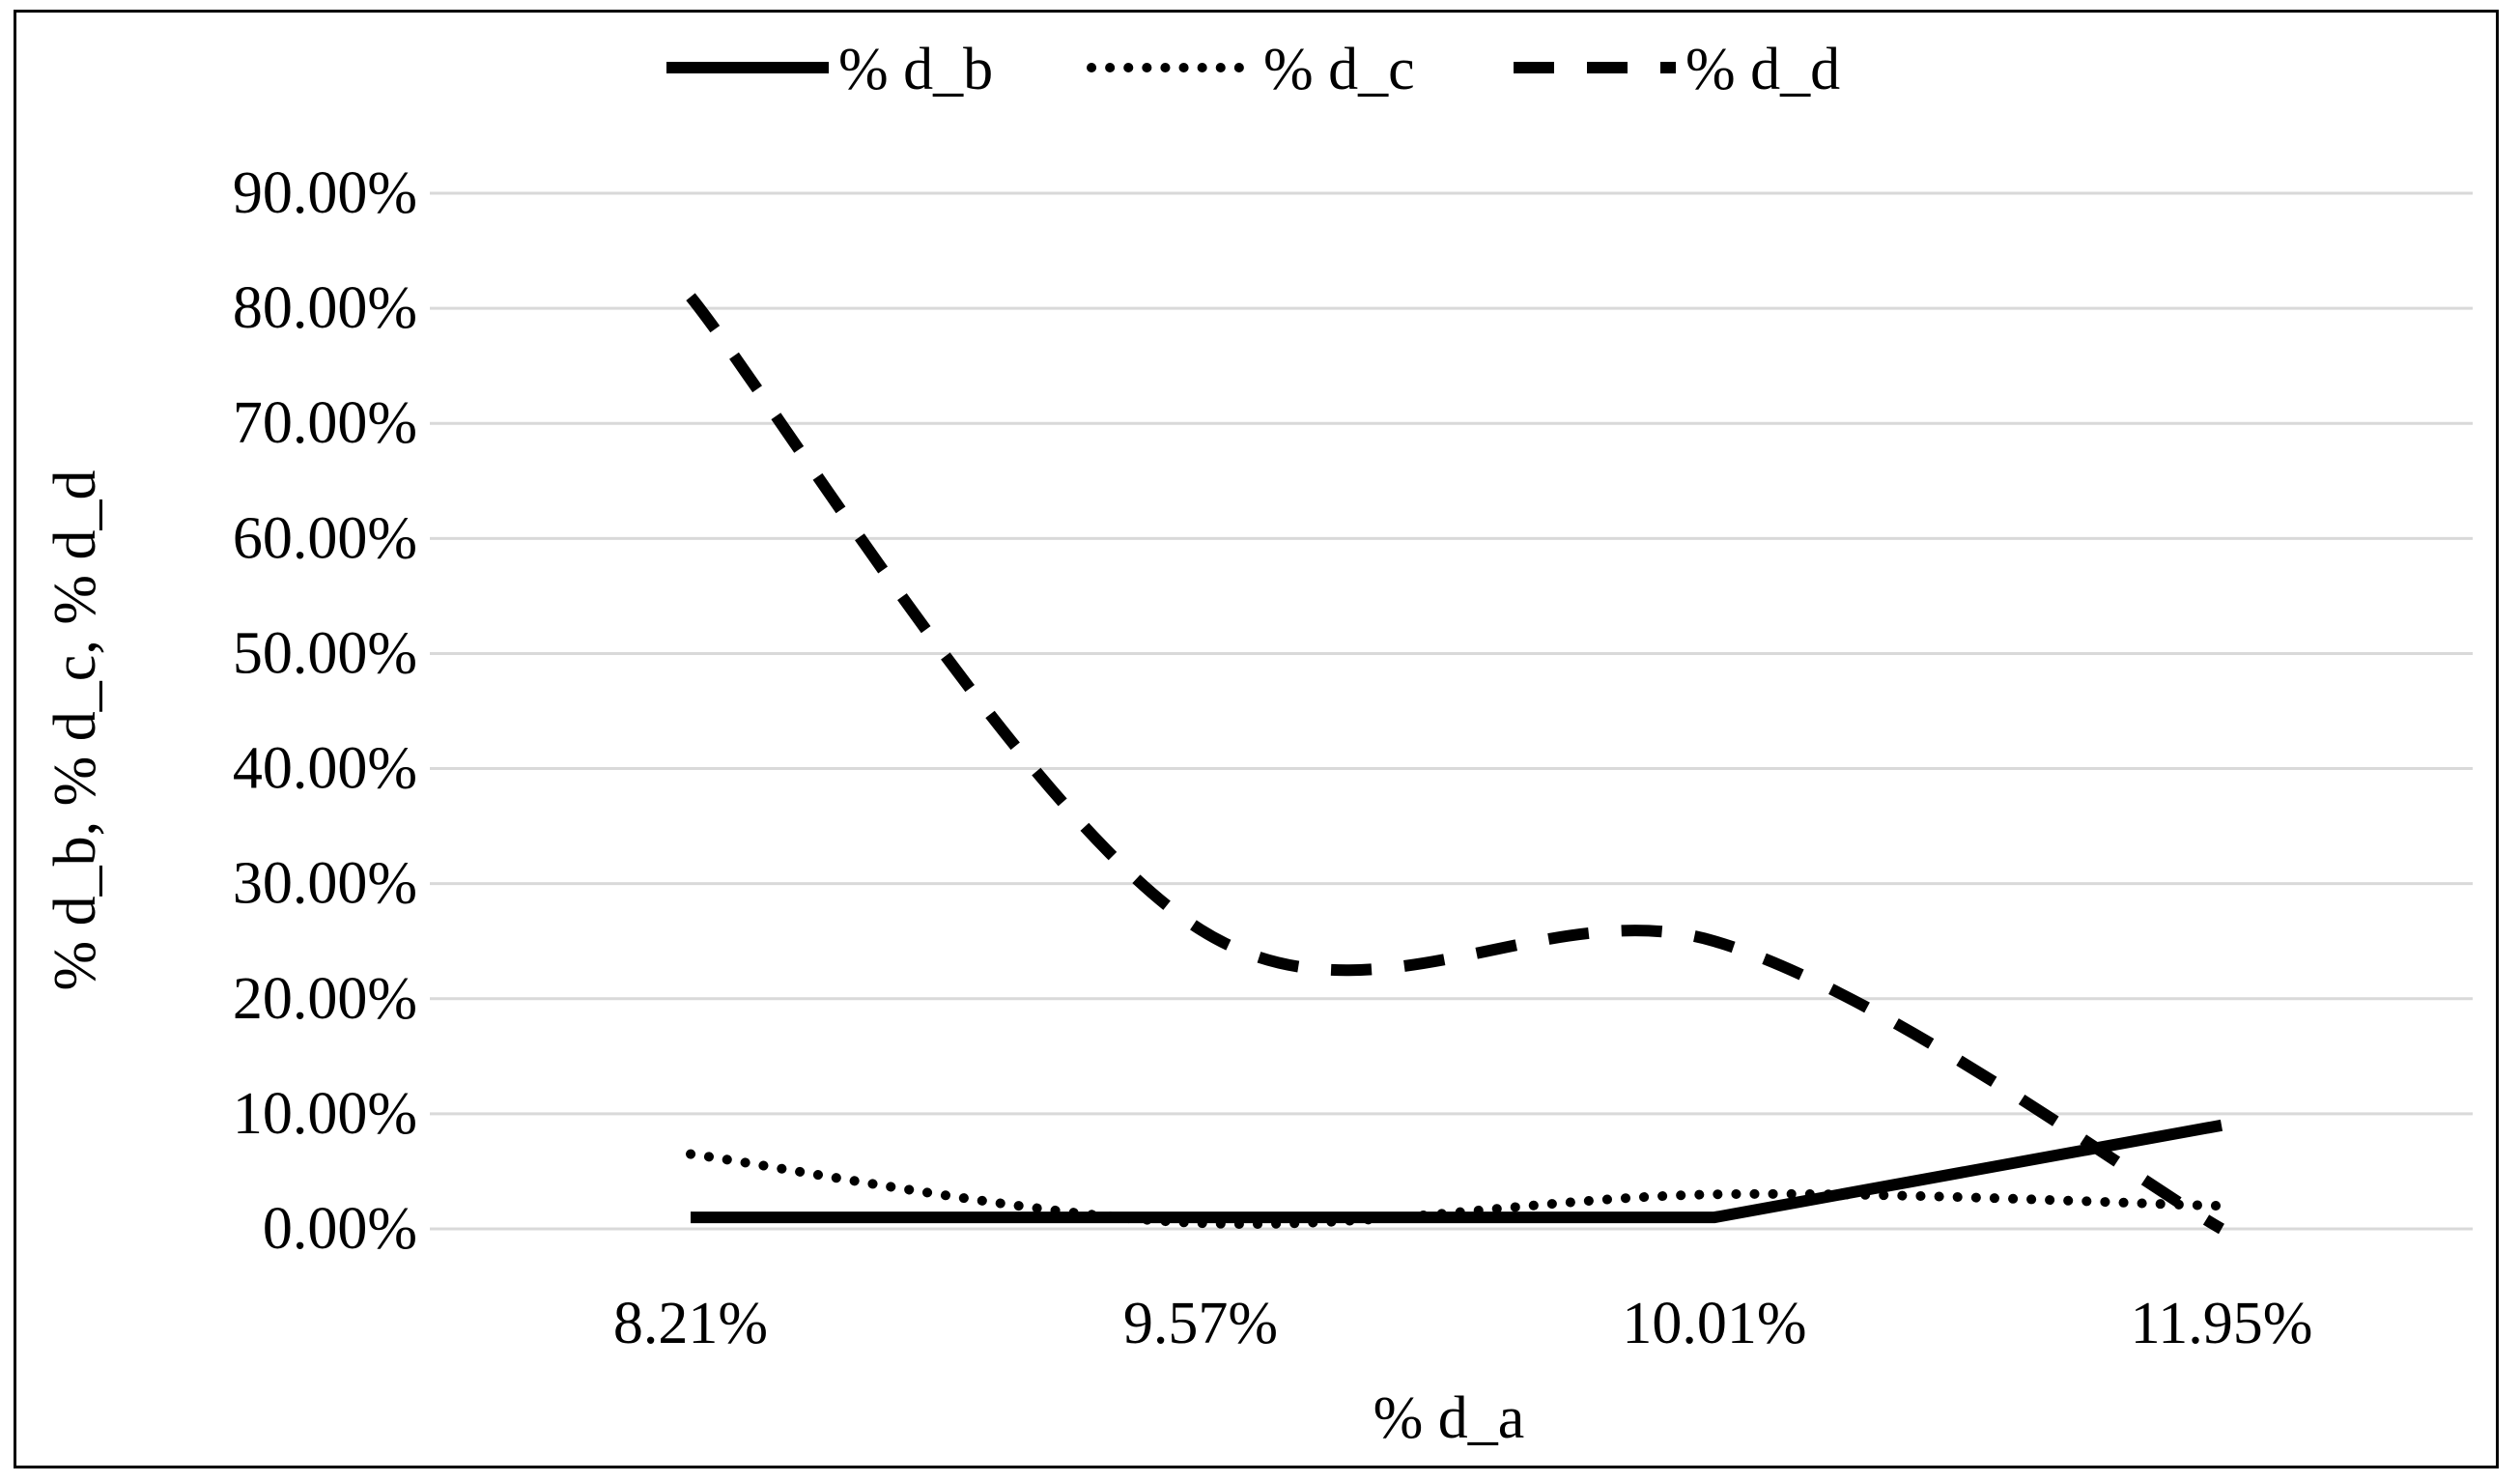 The height and width of the screenshot is (1482, 2520). Describe the element at coordinates (325, 653) in the screenshot. I see `y-tick-label: 50.00%` at that location.